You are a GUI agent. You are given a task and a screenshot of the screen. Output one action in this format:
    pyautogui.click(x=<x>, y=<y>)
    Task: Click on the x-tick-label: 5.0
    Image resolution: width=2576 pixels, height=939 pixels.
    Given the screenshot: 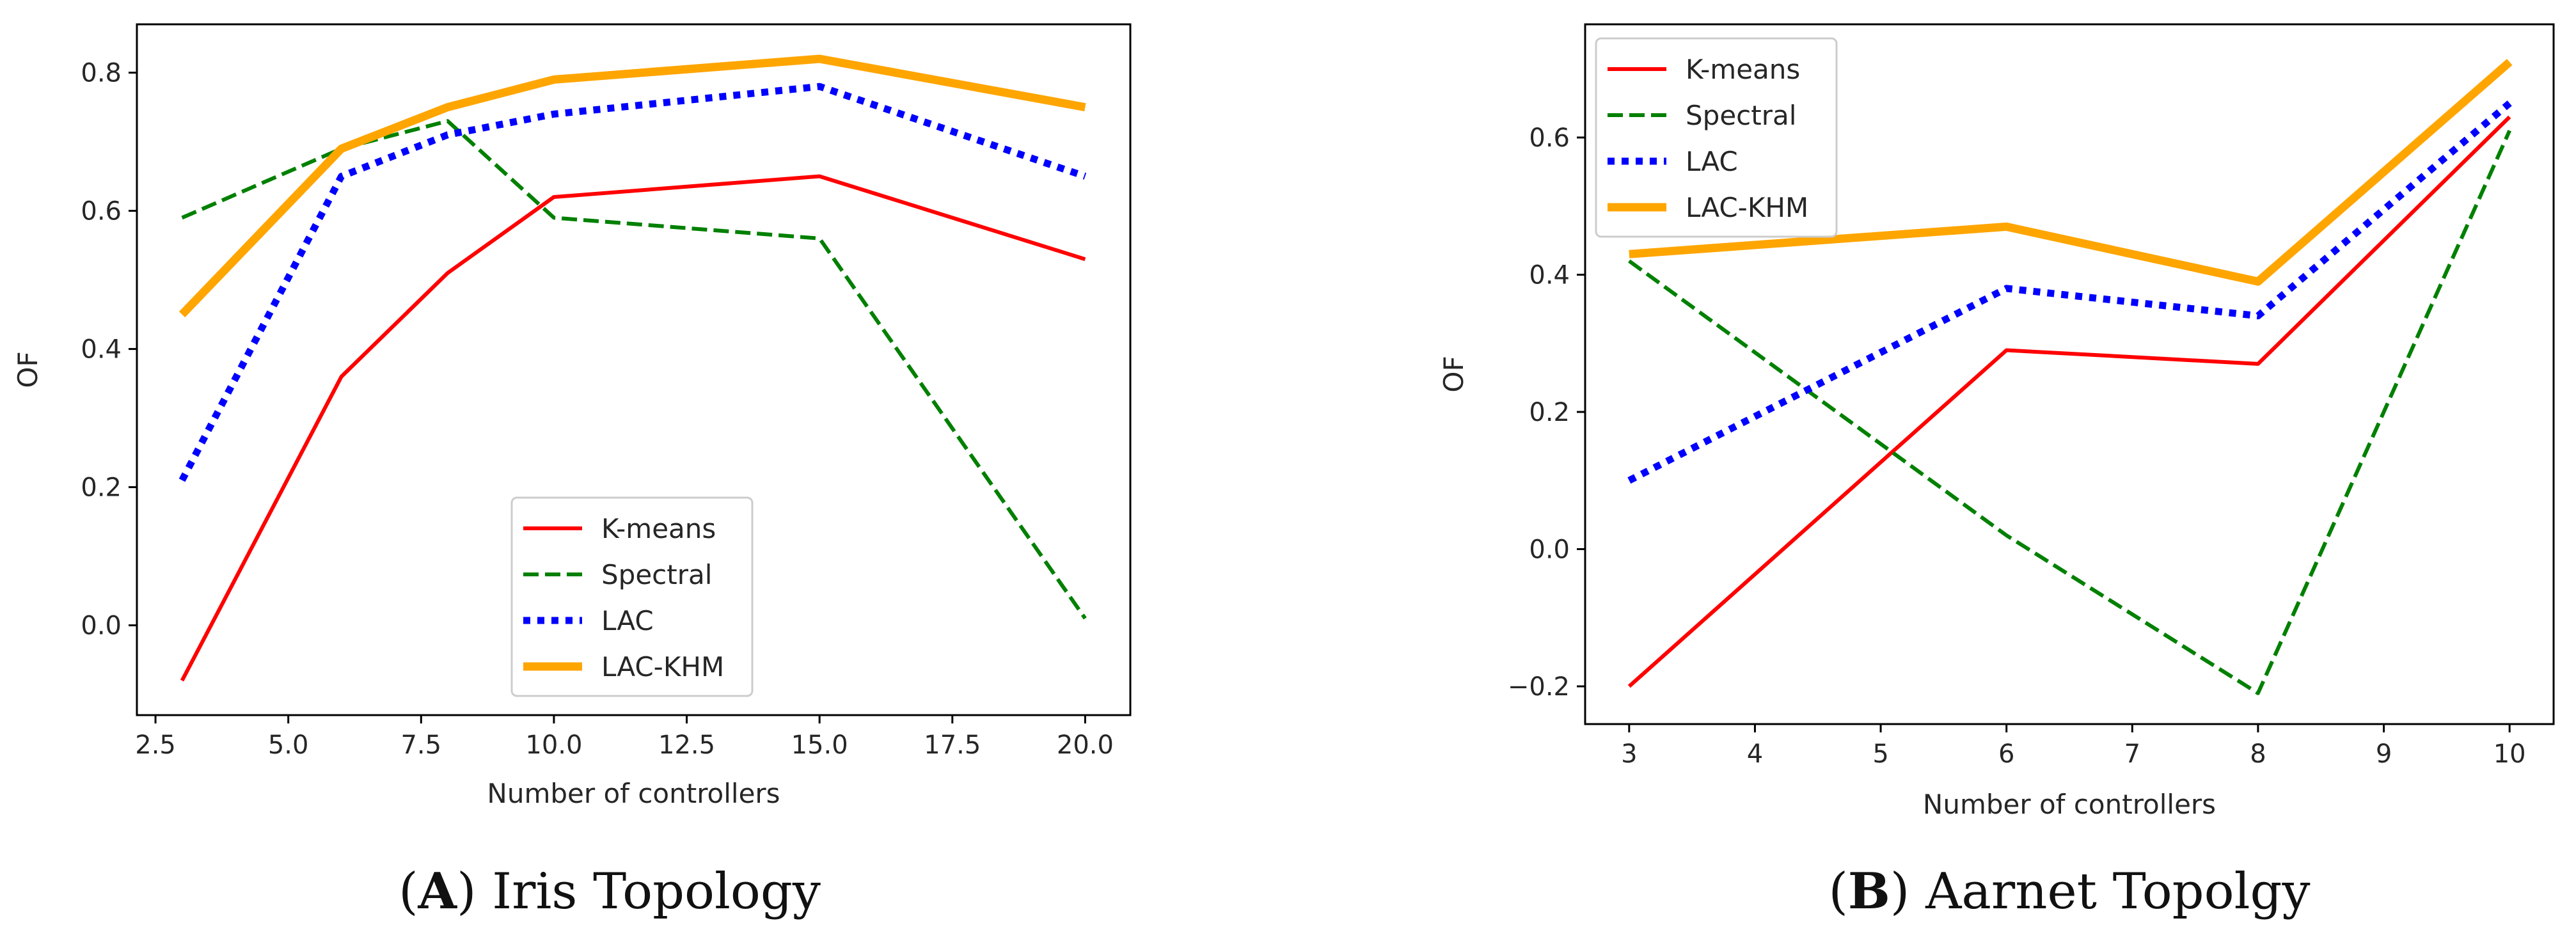 What is the action you would take?
    pyautogui.click(x=288, y=745)
    